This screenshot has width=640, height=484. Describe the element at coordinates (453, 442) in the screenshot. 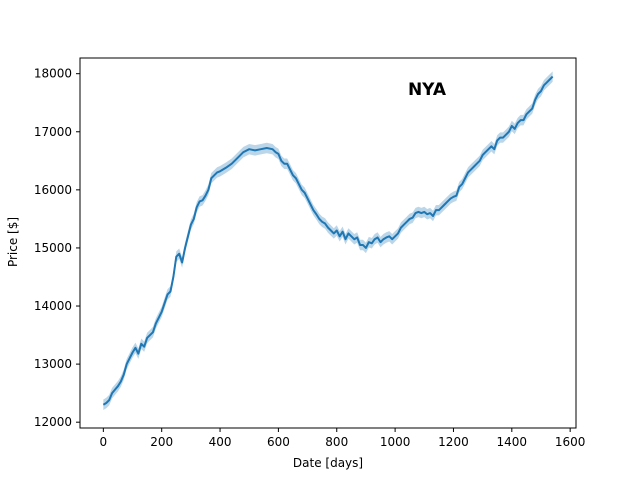

I see `x-tick-label: 1200` at that location.